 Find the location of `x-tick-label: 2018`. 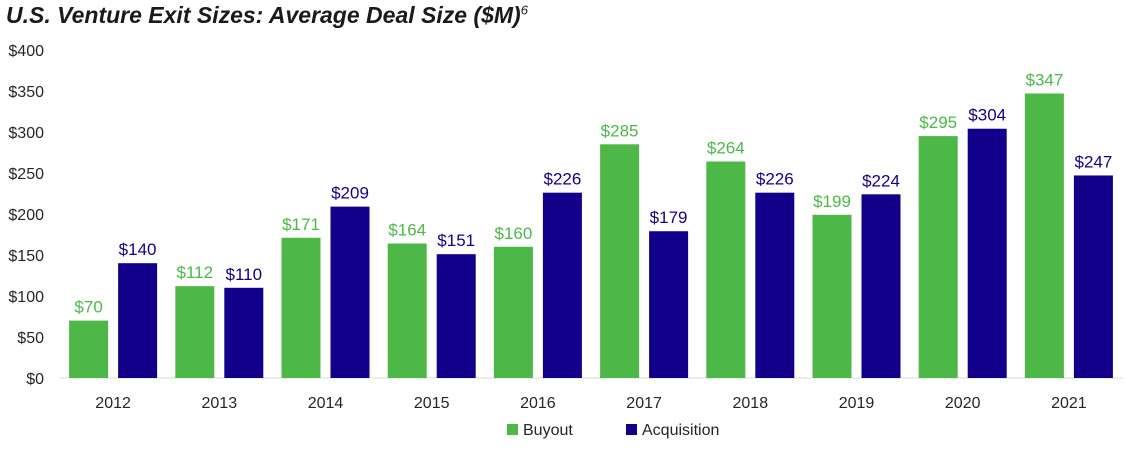

x-tick-label: 2018 is located at coordinates (751, 403).